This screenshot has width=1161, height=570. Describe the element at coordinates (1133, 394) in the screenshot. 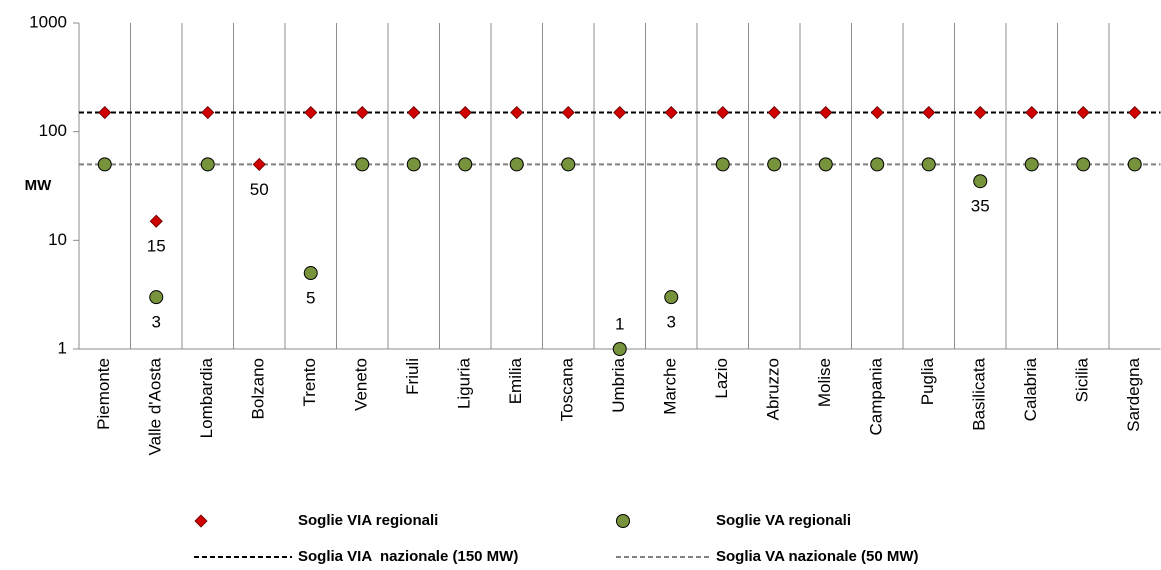

I see `x-tick-label: Sardegna` at that location.